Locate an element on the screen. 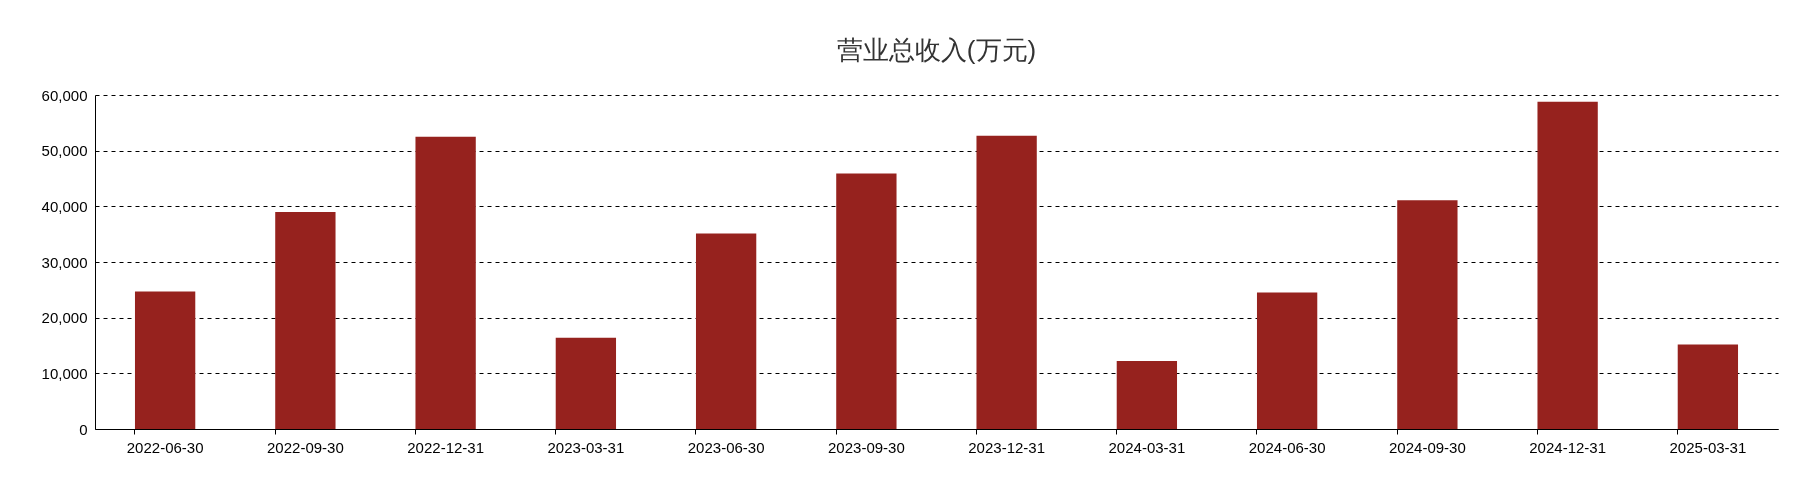 The height and width of the screenshot is (482, 1814). y-tick-label: 0 is located at coordinates (83, 429).